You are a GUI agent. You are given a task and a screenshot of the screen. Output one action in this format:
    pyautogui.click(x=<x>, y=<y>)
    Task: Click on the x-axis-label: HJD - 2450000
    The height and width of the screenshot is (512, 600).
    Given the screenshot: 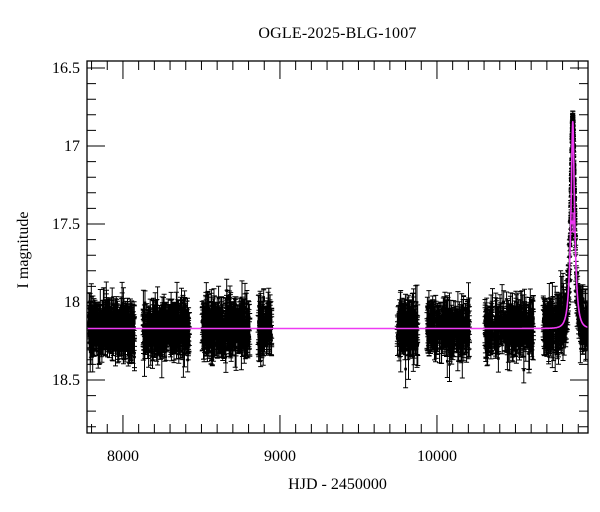 What is the action you would take?
    pyautogui.click(x=337, y=484)
    